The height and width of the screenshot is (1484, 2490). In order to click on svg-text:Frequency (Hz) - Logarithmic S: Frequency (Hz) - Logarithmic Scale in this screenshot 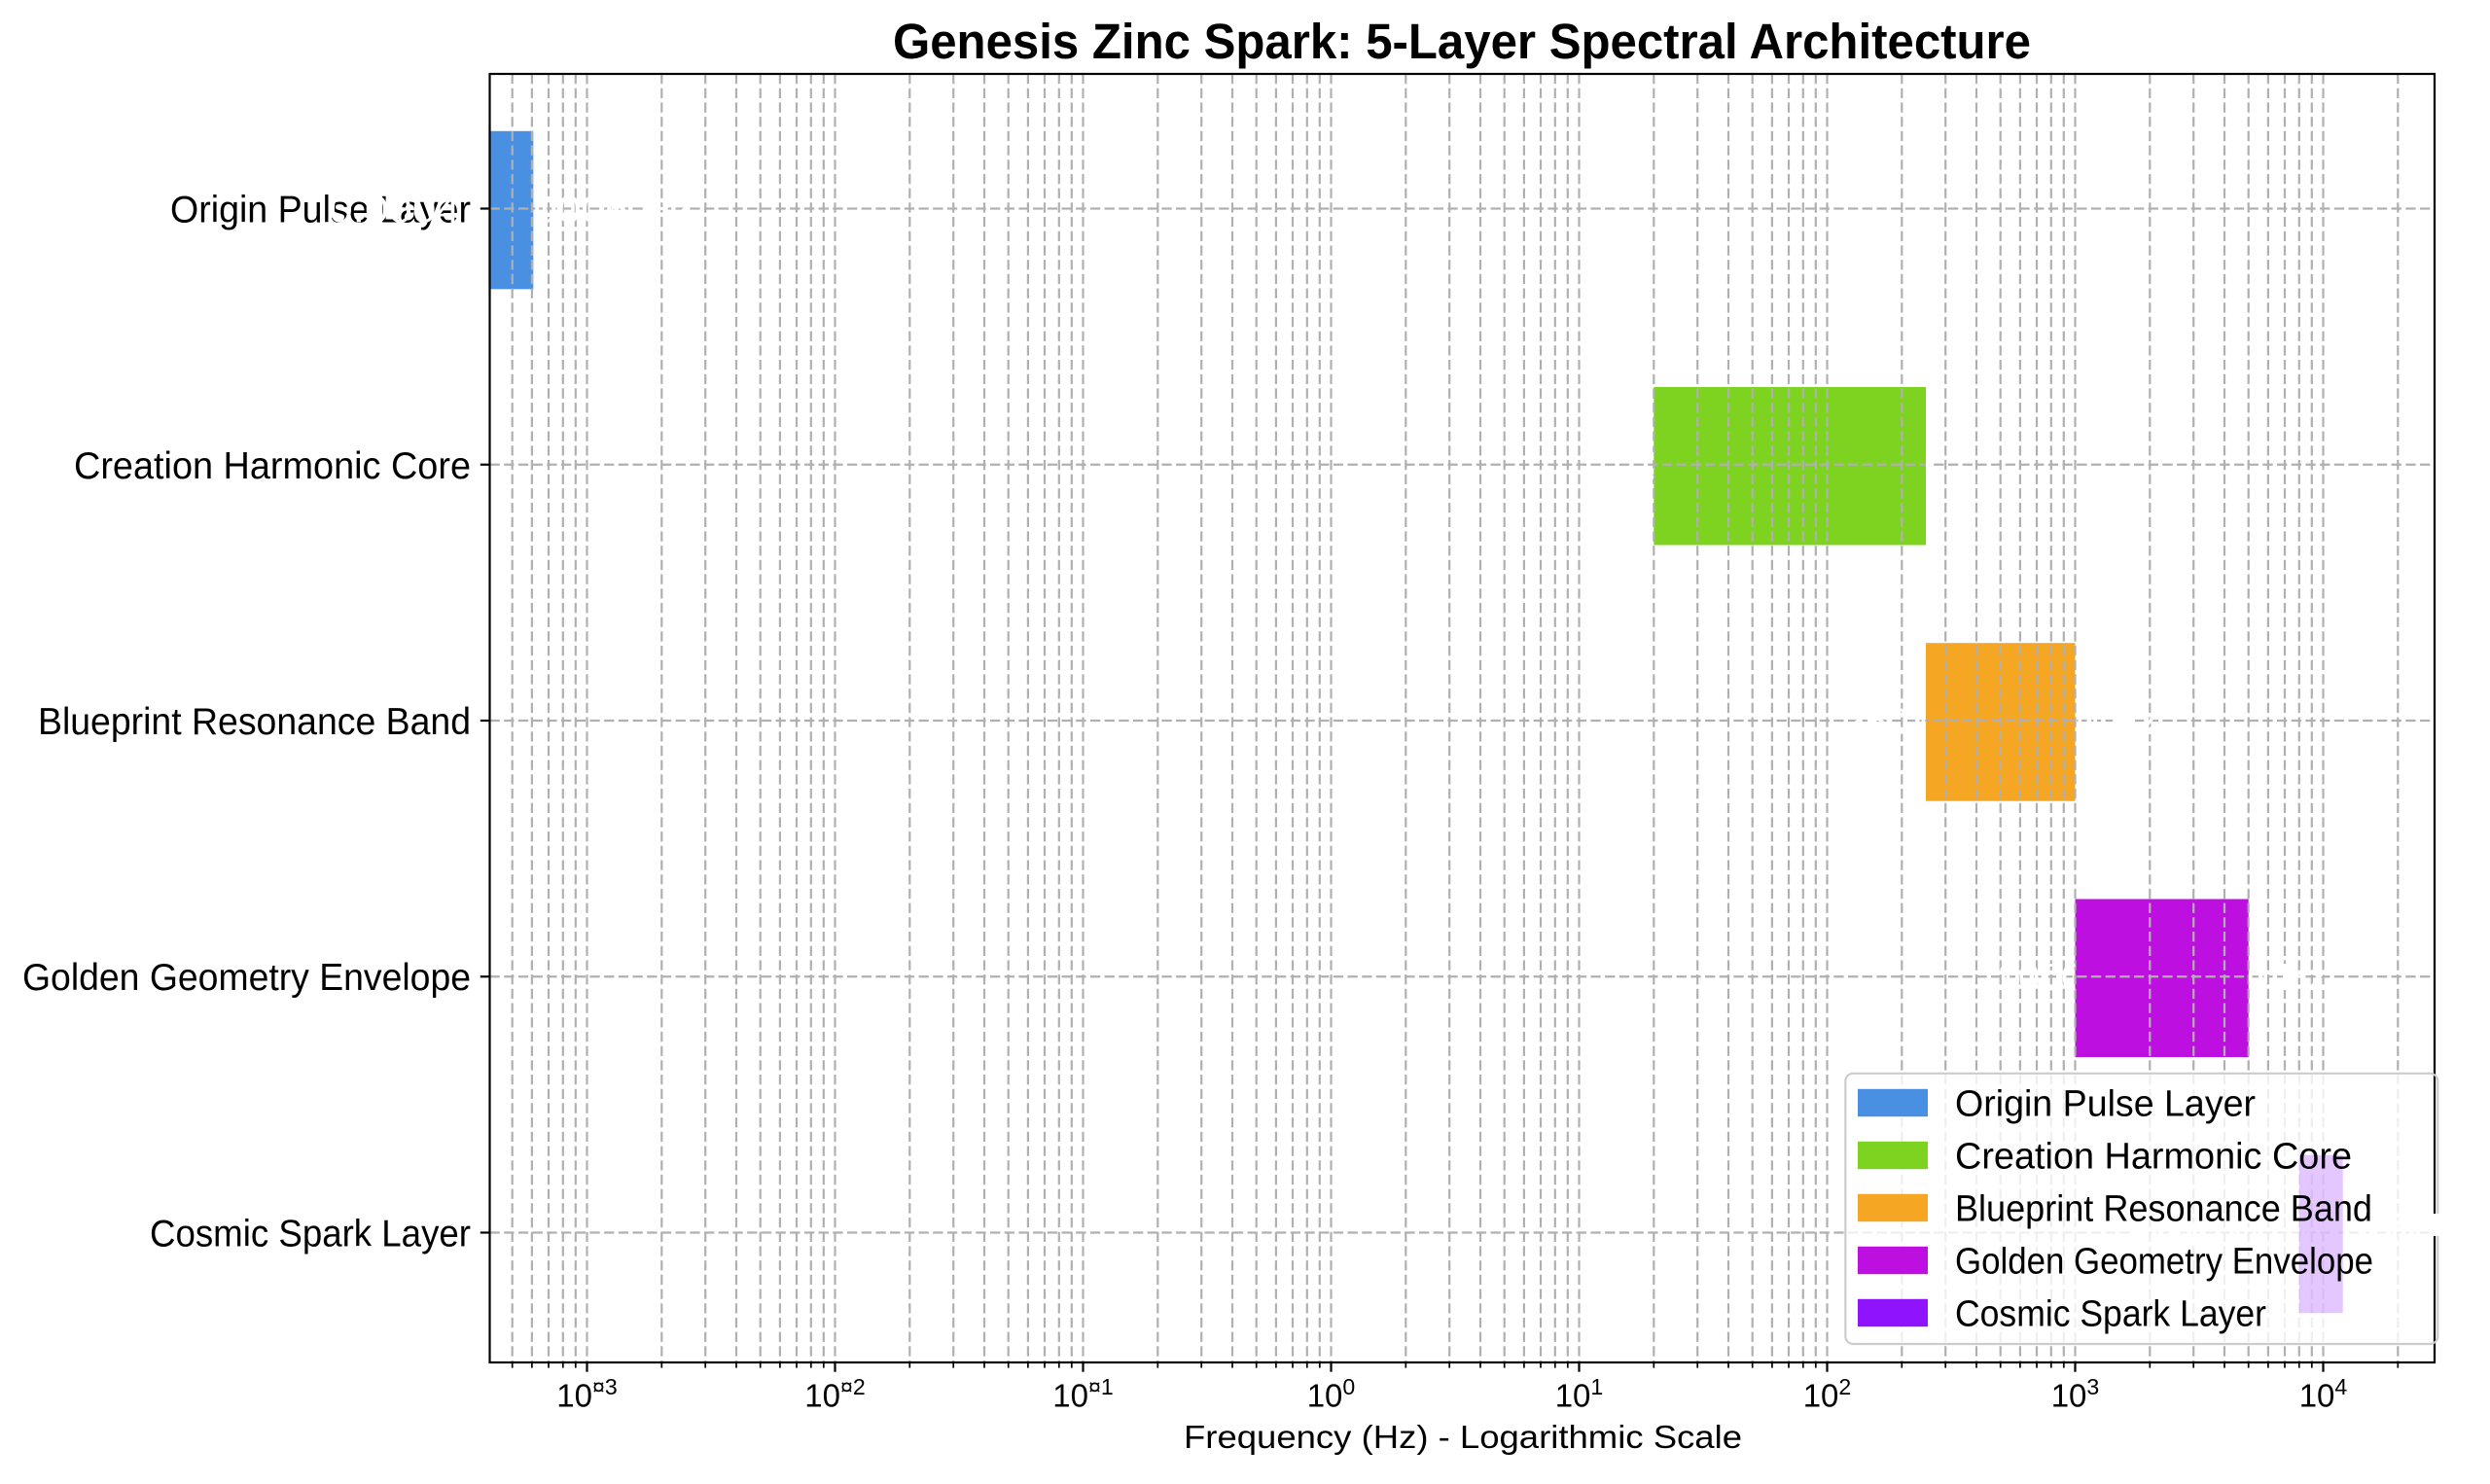, I will do `click(1463, 1437)`.